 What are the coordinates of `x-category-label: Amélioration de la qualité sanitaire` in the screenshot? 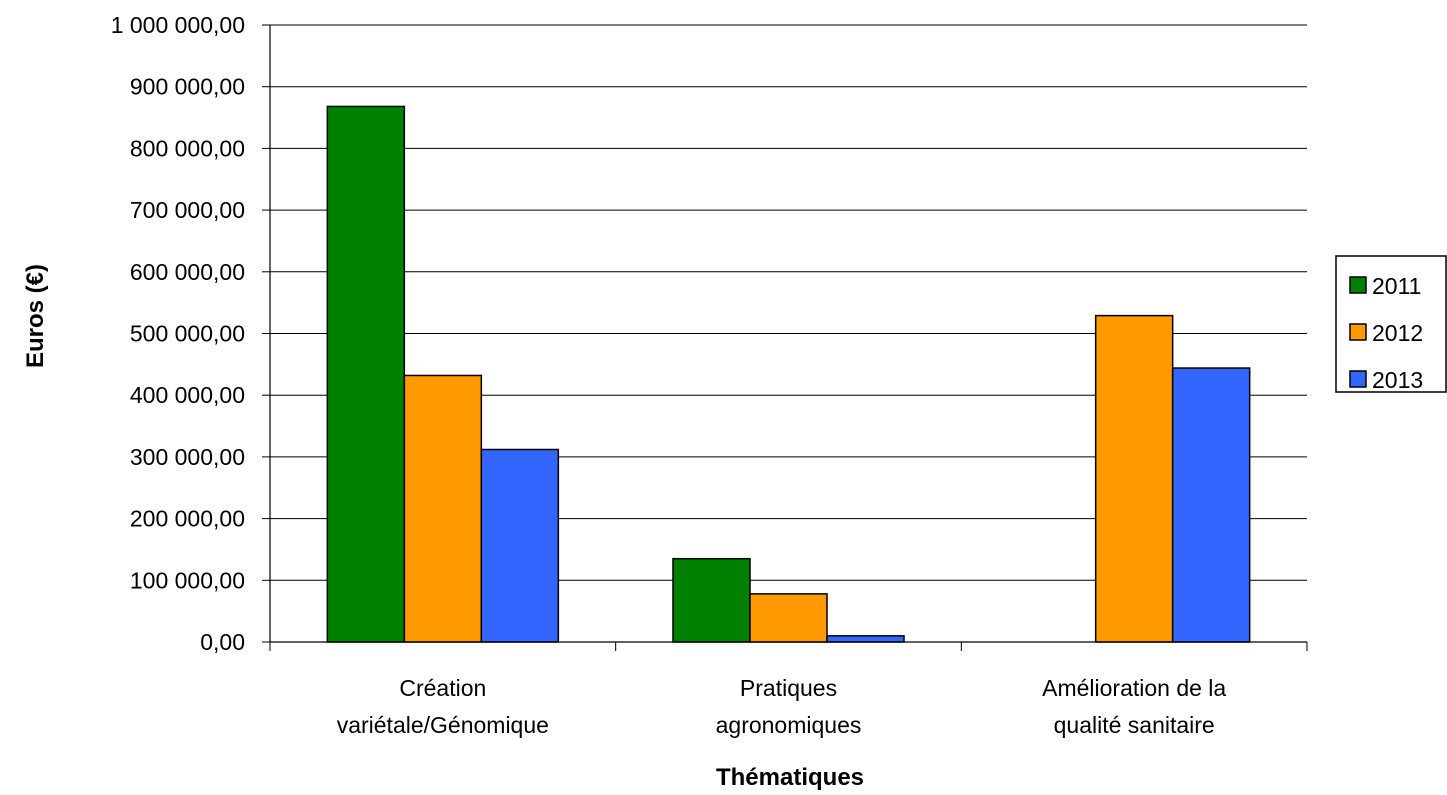 It's located at (1134, 706).